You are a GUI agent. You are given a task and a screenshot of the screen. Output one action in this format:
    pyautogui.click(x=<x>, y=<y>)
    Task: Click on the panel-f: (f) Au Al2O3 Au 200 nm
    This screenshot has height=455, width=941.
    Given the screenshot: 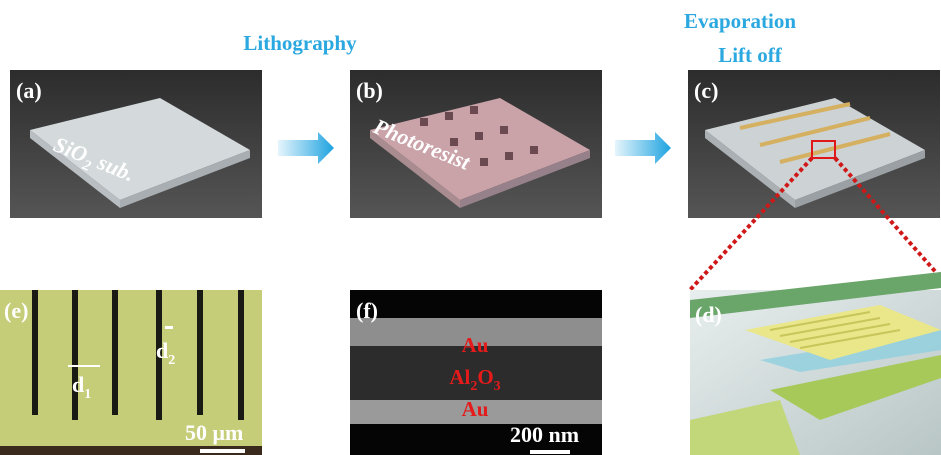 What is the action you would take?
    pyautogui.click(x=476, y=372)
    